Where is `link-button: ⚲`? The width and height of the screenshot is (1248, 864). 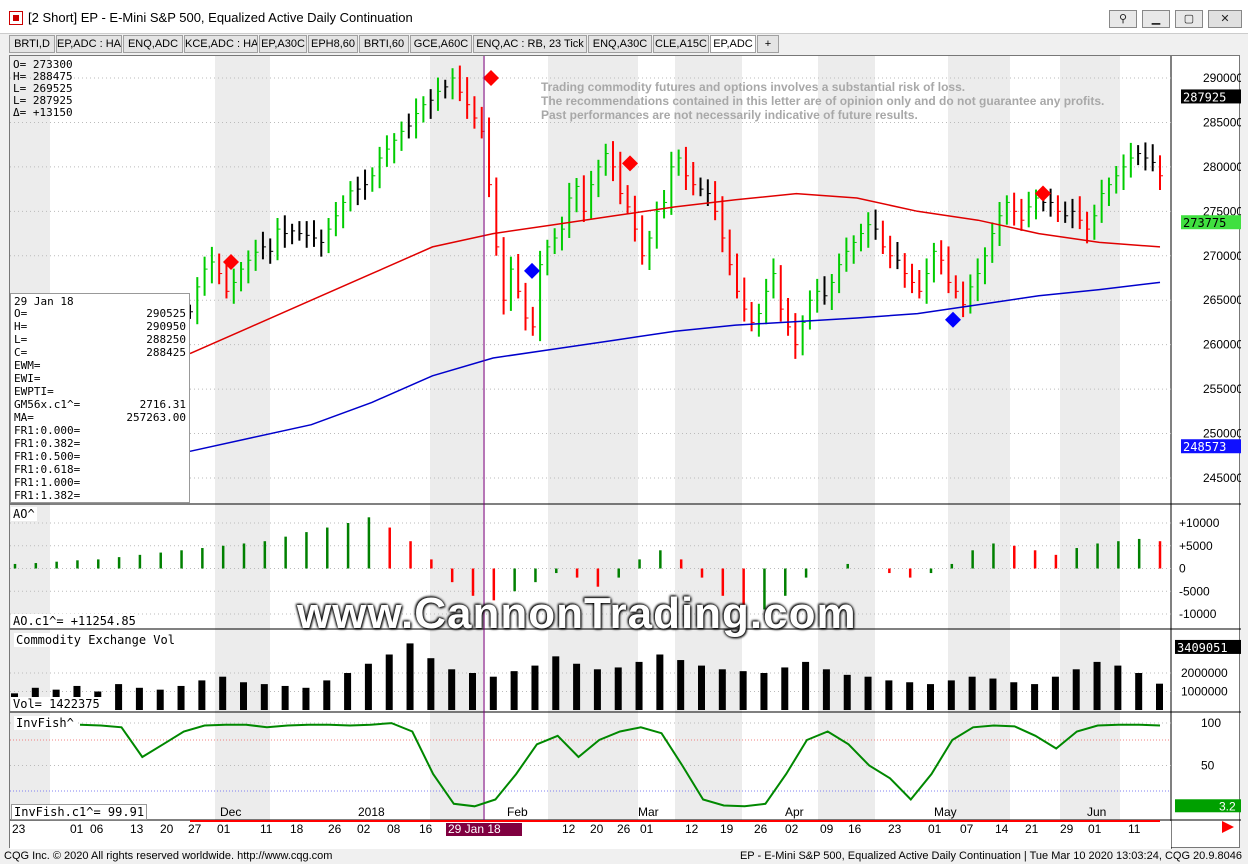
link-button: ⚲ is located at coordinates (1123, 19).